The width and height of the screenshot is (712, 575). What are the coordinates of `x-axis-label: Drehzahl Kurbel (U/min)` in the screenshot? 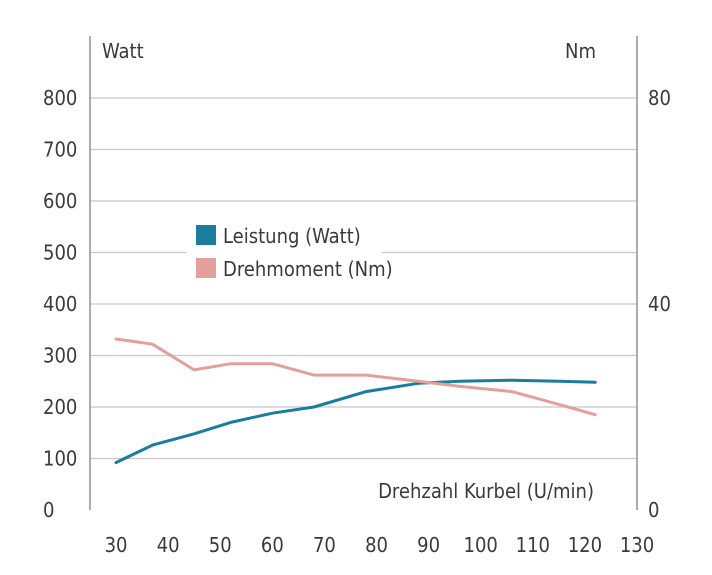 It's located at (486, 491).